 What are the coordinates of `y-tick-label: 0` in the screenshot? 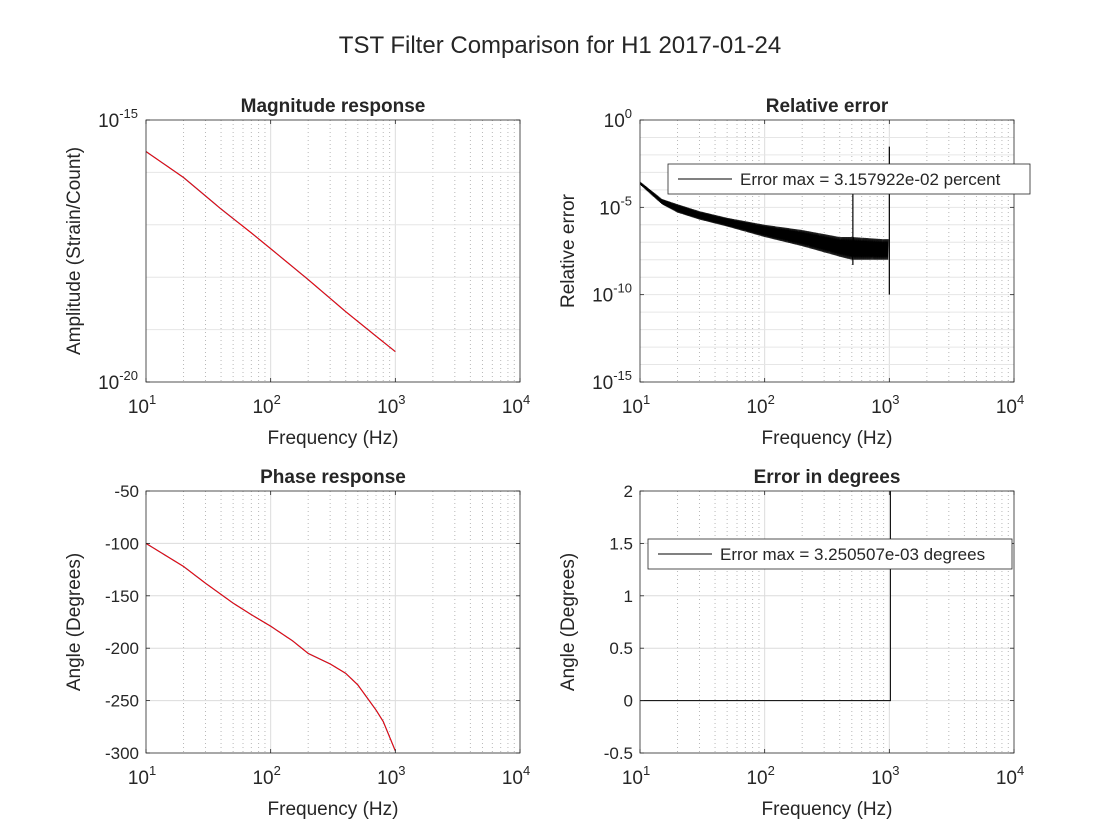 It's located at (628, 701).